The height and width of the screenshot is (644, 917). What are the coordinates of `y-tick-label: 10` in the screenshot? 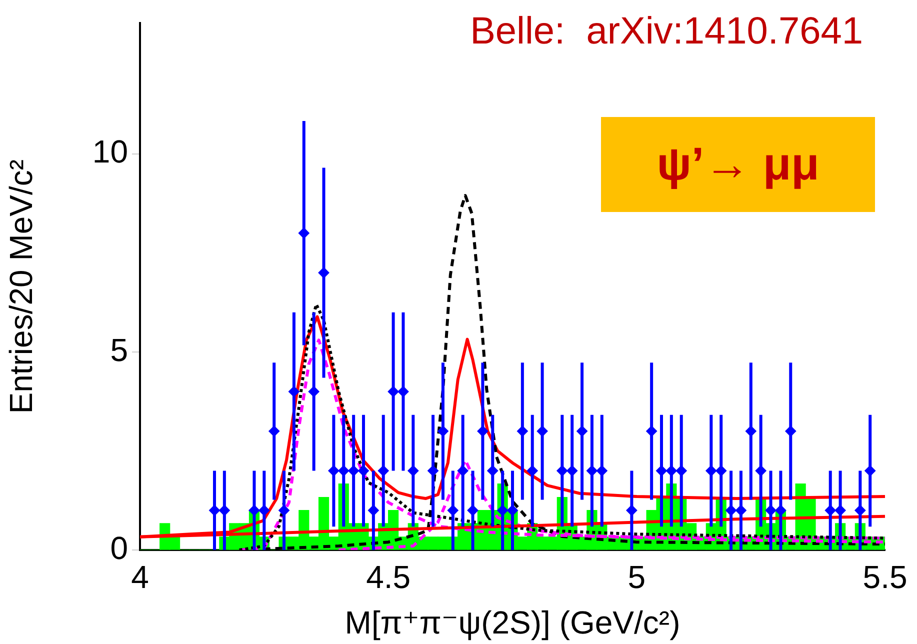 It's located at (110, 152).